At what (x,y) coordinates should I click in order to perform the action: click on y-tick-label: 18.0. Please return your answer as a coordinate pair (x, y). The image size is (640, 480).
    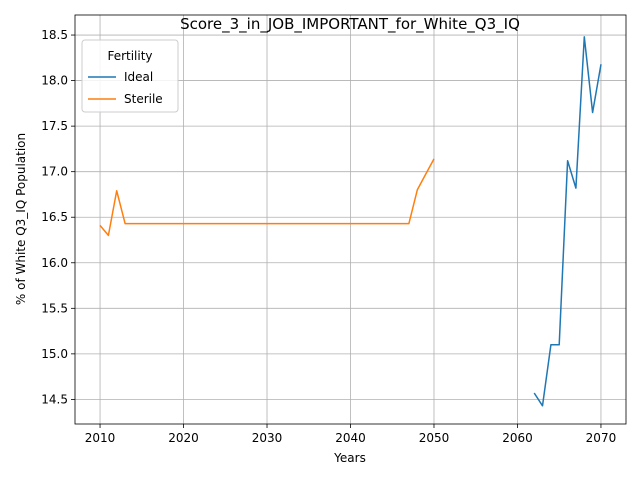
    Looking at the image, I should click on (54, 81).